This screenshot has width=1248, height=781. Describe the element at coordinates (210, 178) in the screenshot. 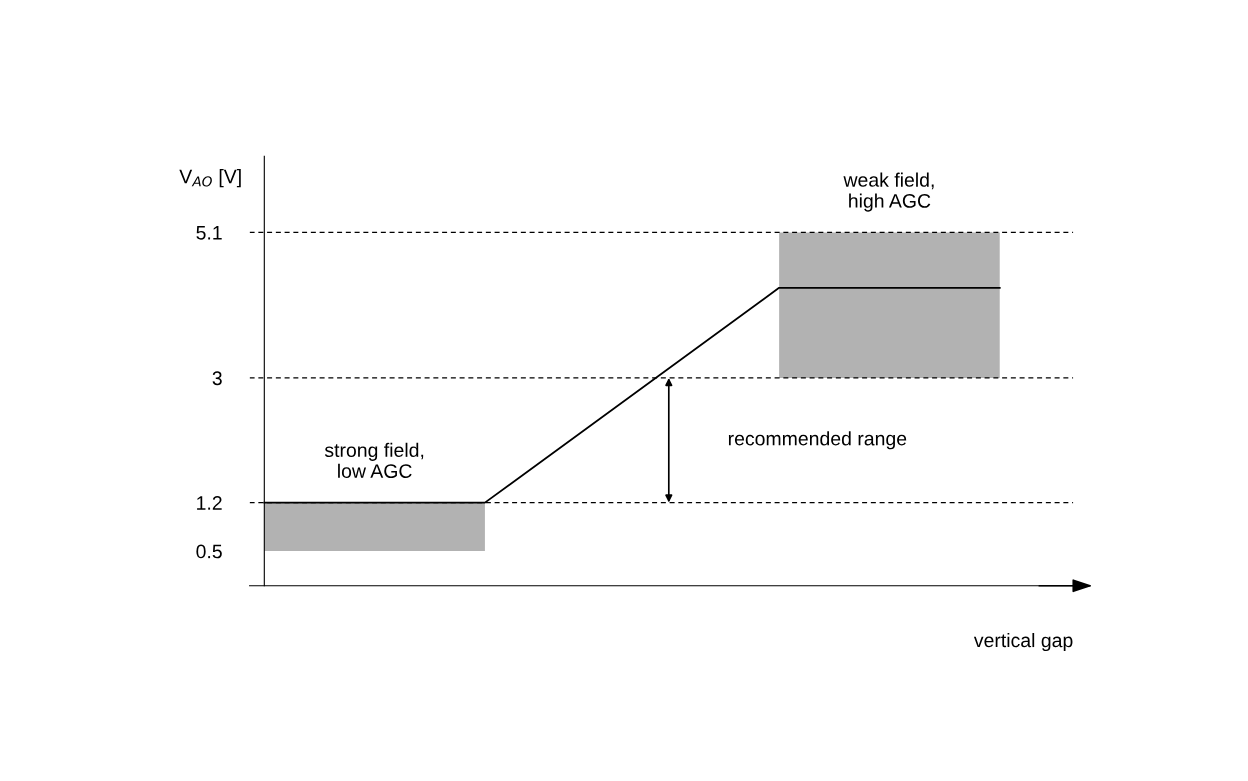

I see `y-axis-title: V$_{AO}$ [V]` at that location.